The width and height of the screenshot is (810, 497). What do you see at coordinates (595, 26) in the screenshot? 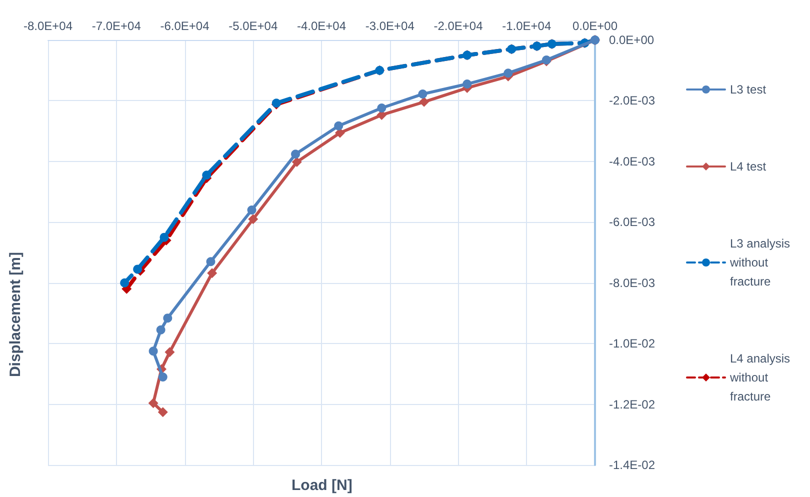
I see `x-tick-label: 0.0E+00` at bounding box center [595, 26].